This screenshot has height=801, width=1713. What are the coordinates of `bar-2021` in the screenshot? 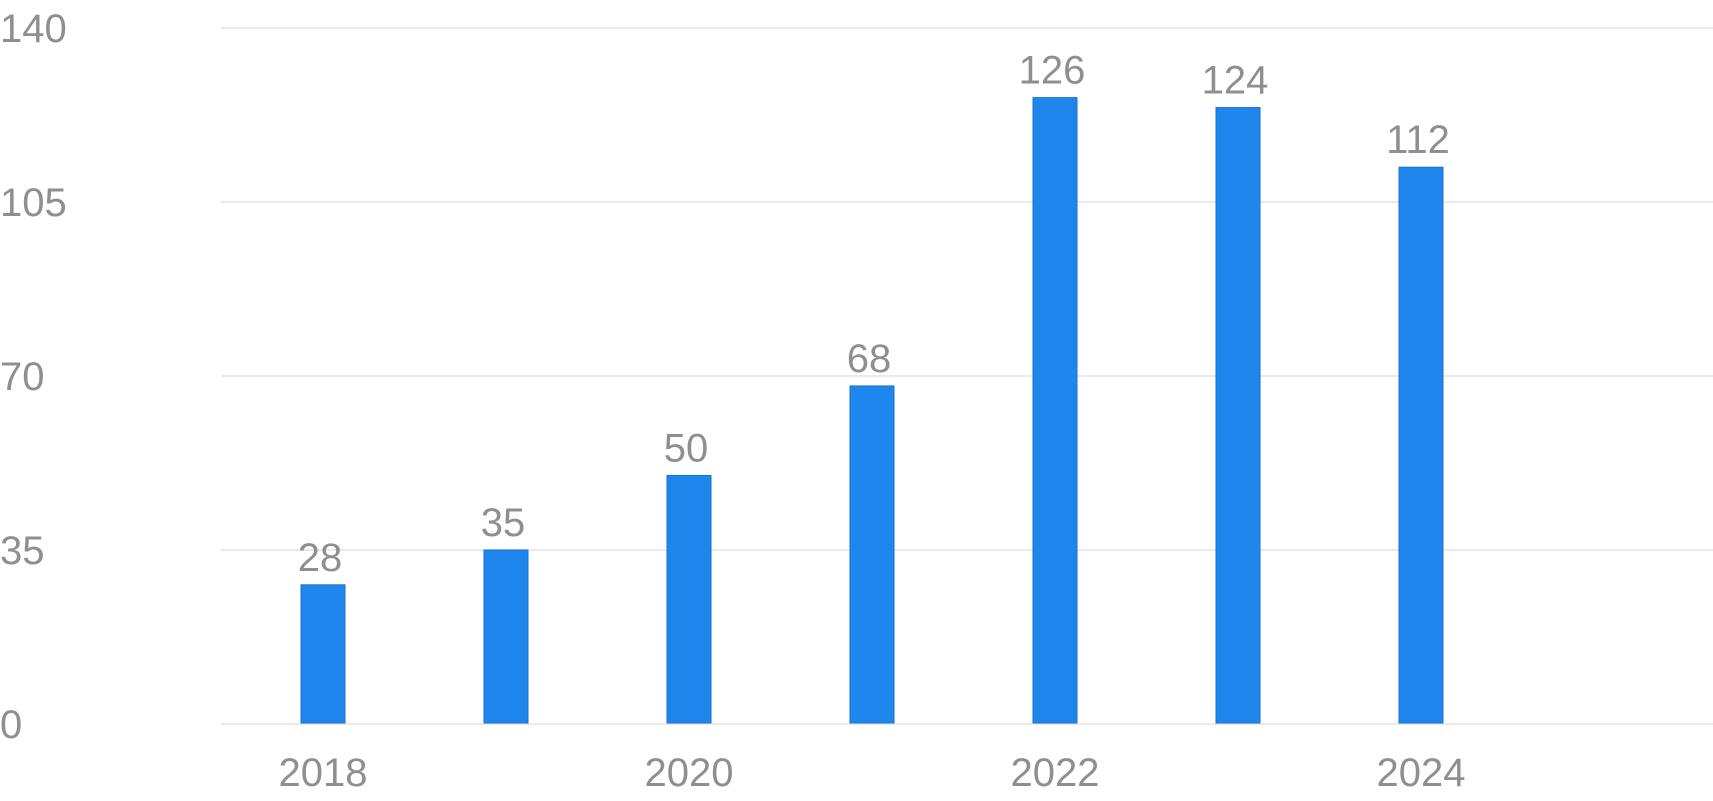 It's located at (872, 554).